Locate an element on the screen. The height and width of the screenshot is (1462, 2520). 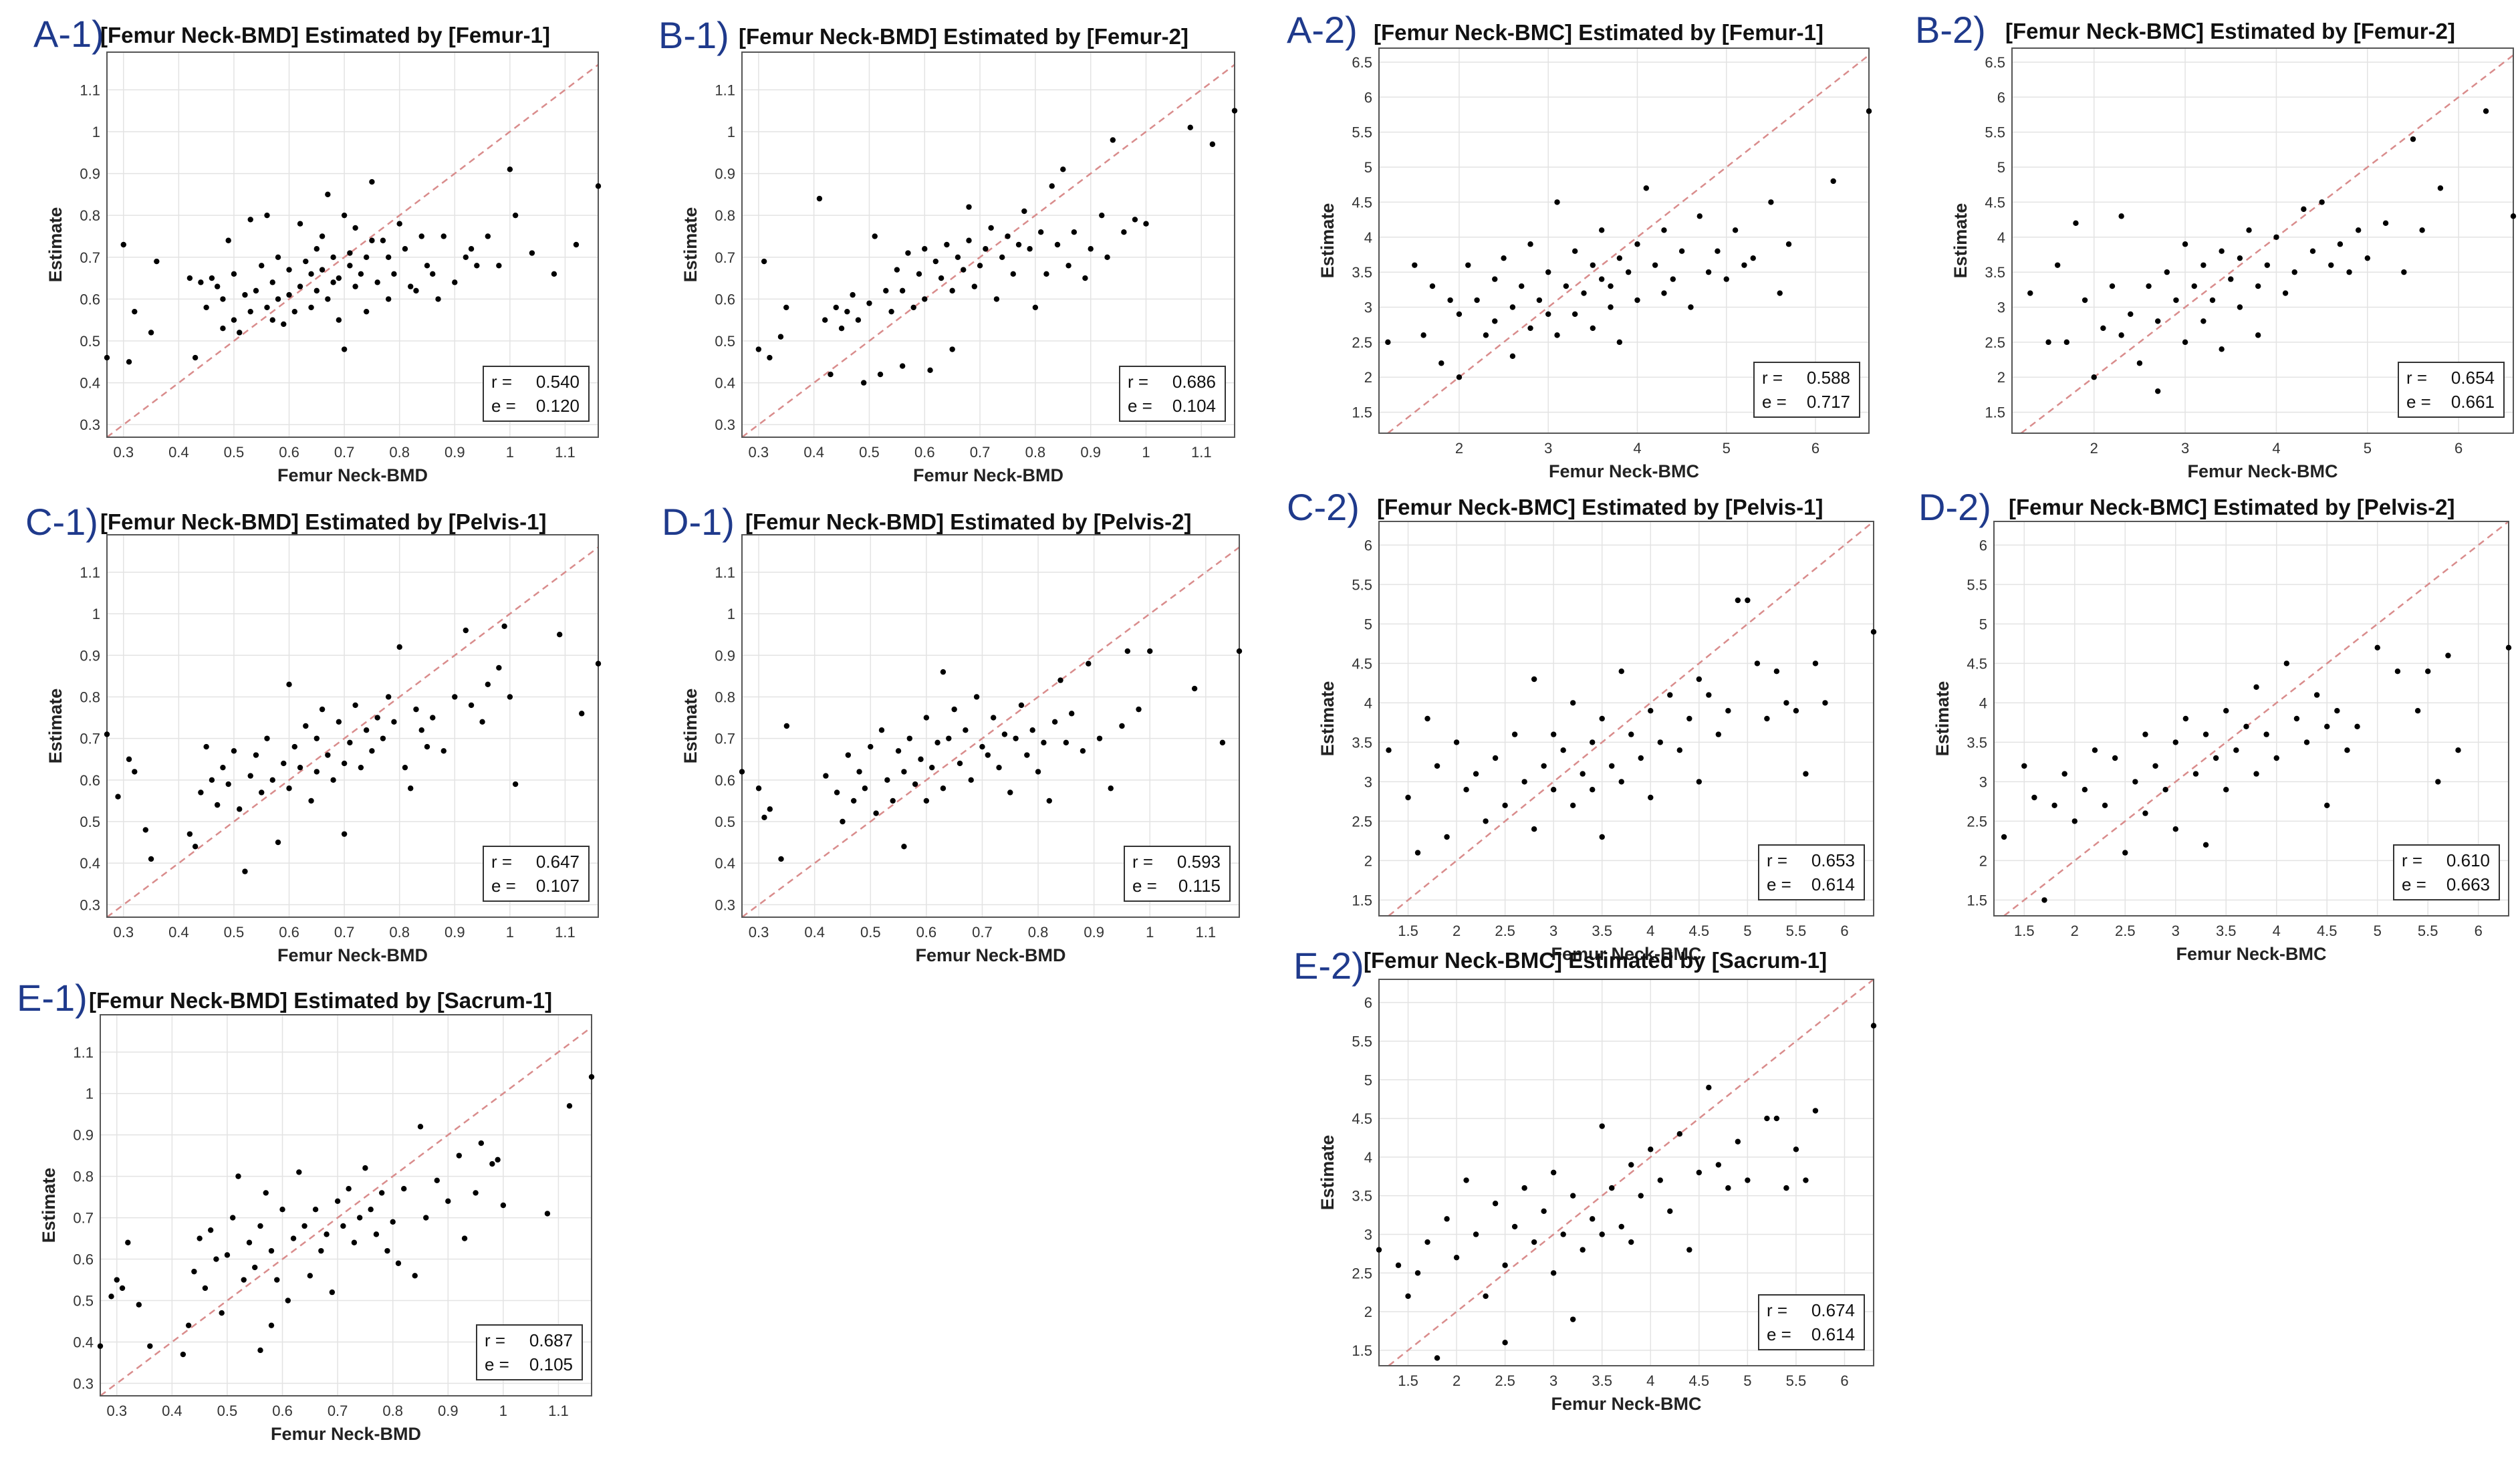
y-tick-label: 2 is located at coordinates (1368, 378).